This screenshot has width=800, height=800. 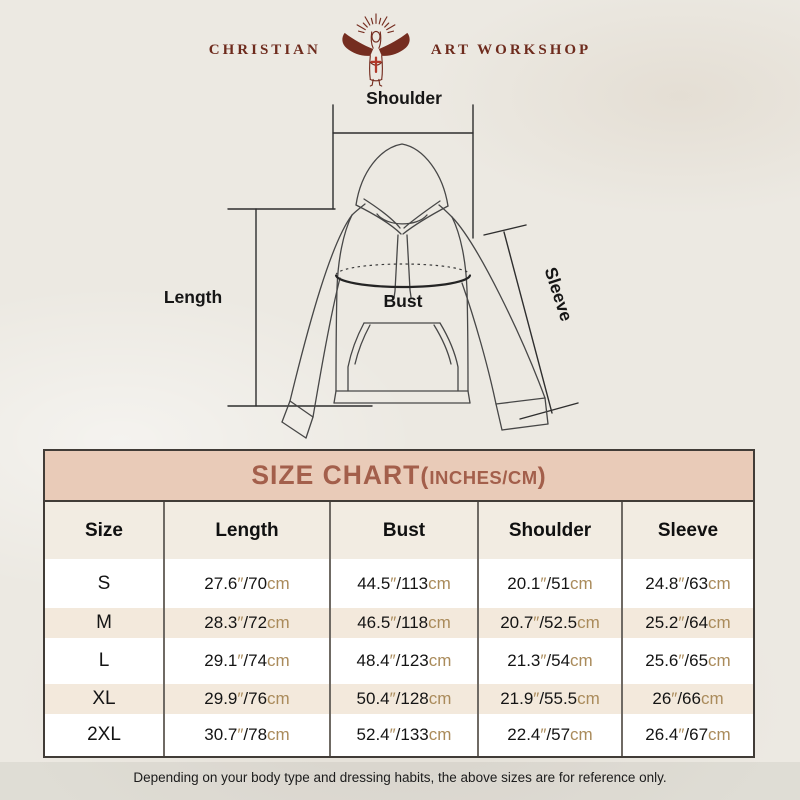 I want to click on title-units: INCHES/CM, so click(x=483, y=477).